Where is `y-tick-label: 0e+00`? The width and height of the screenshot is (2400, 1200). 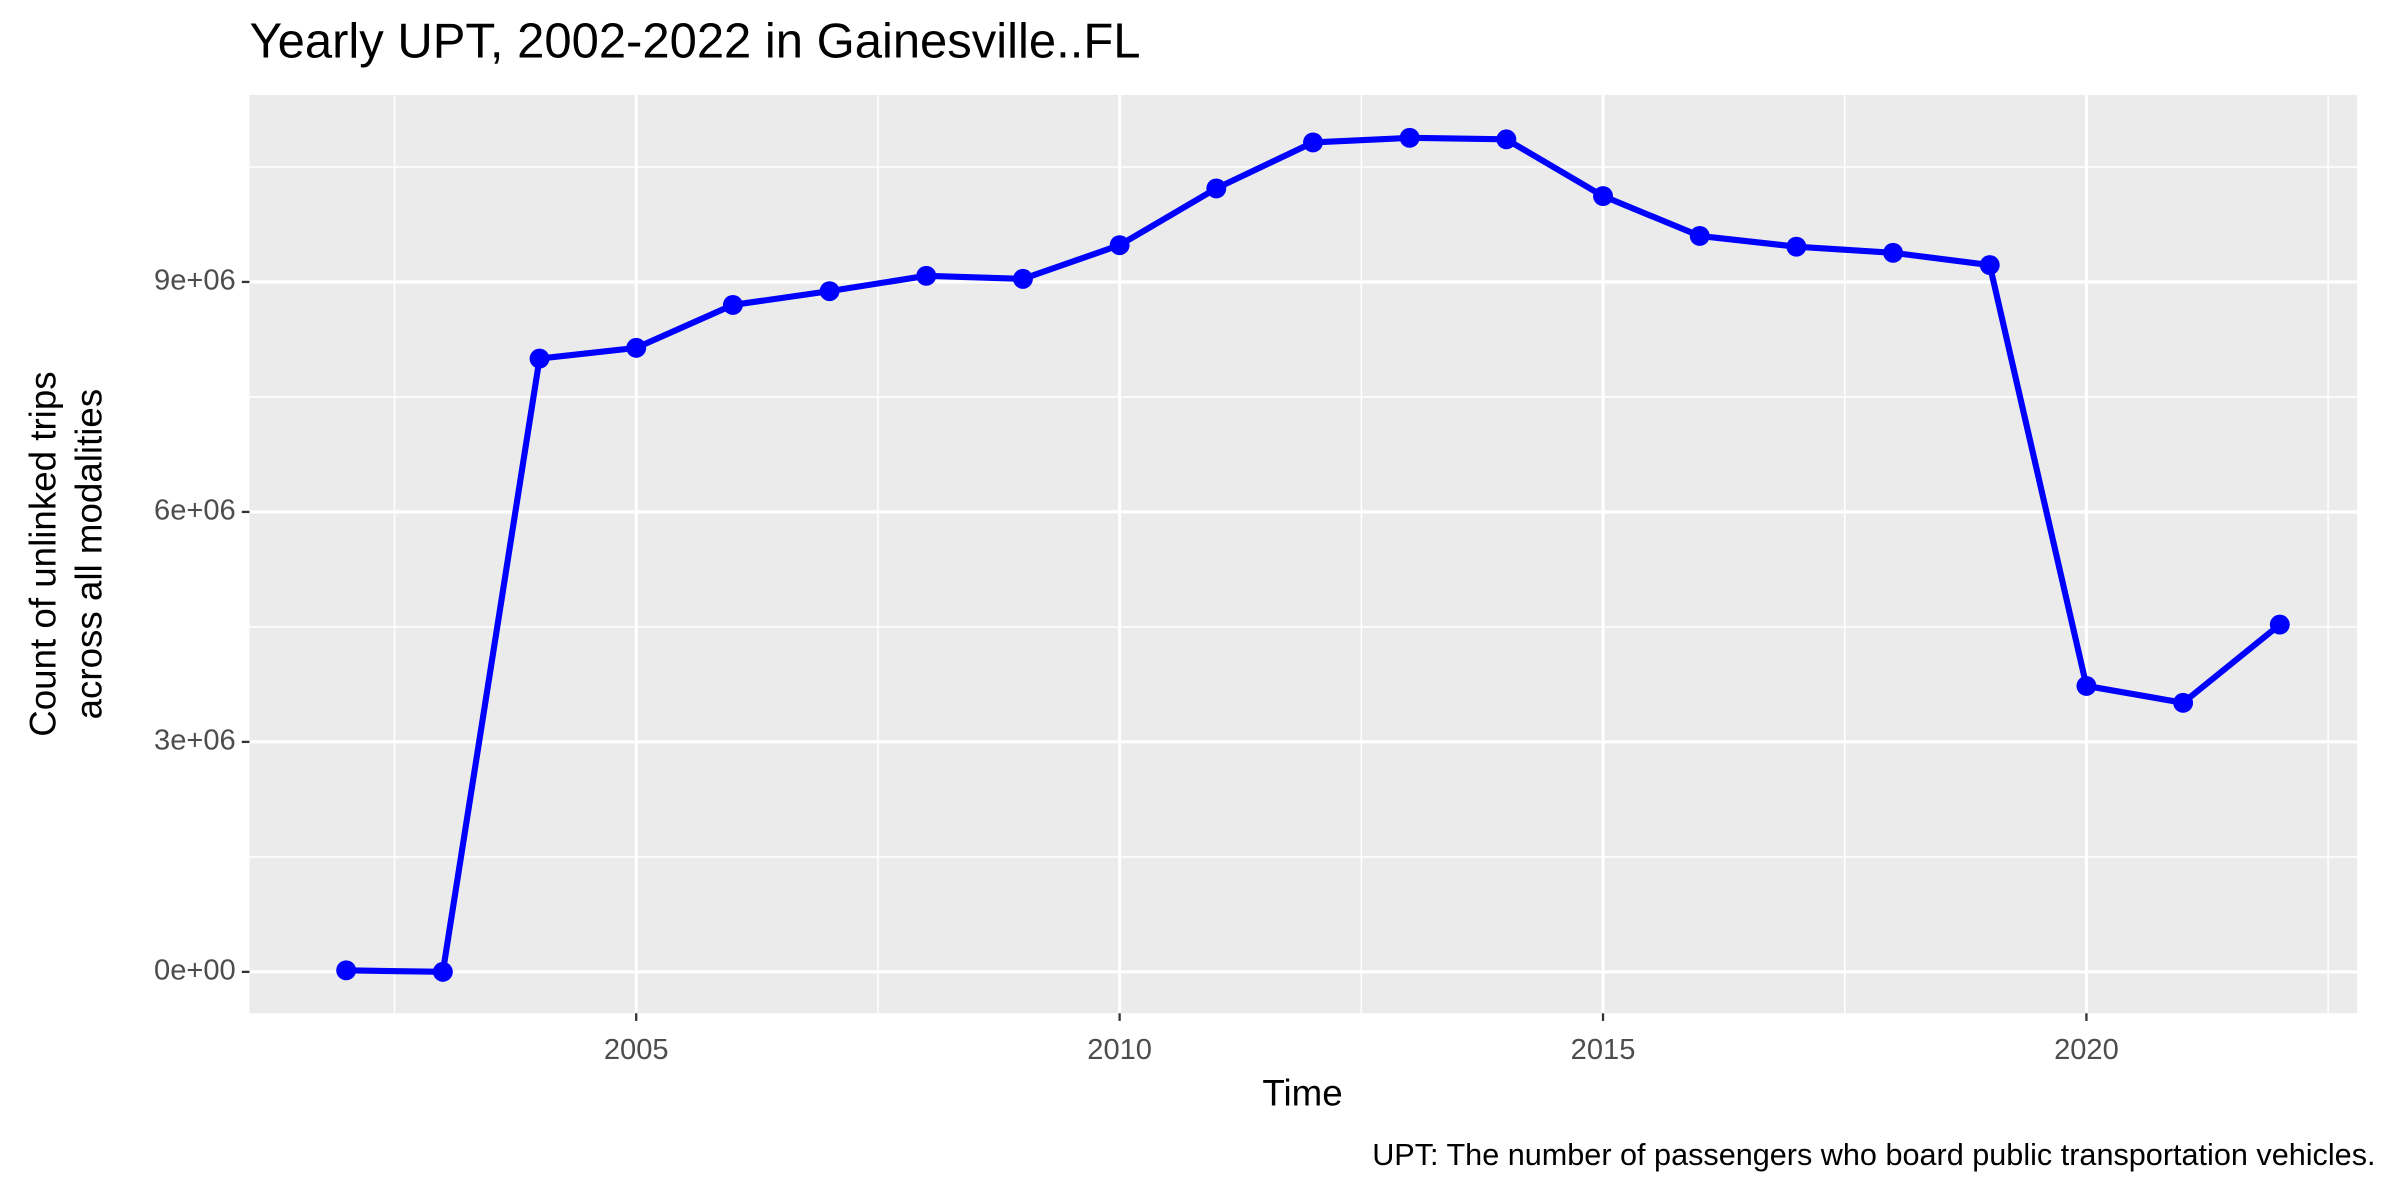 y-tick-label: 0e+00 is located at coordinates (195, 971).